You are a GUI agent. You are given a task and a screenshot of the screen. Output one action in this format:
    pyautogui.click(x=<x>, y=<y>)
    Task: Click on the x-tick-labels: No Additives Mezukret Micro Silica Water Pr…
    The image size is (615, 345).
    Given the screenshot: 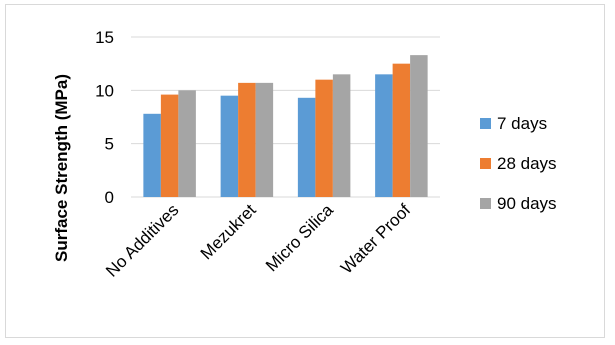 What is the action you would take?
    pyautogui.click(x=258, y=240)
    